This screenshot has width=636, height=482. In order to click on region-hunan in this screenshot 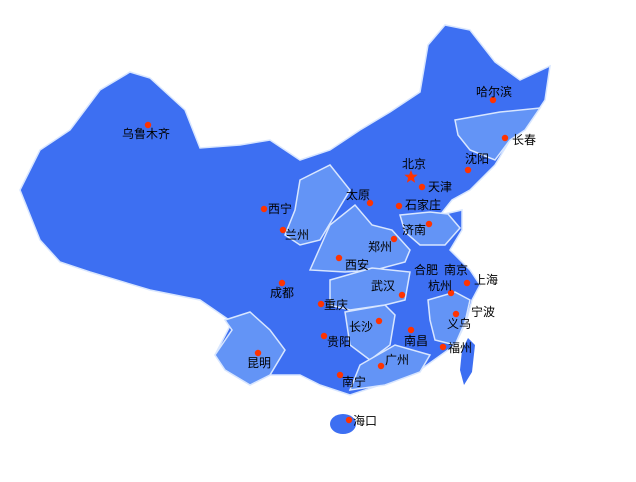, I will do `click(370, 332)`.